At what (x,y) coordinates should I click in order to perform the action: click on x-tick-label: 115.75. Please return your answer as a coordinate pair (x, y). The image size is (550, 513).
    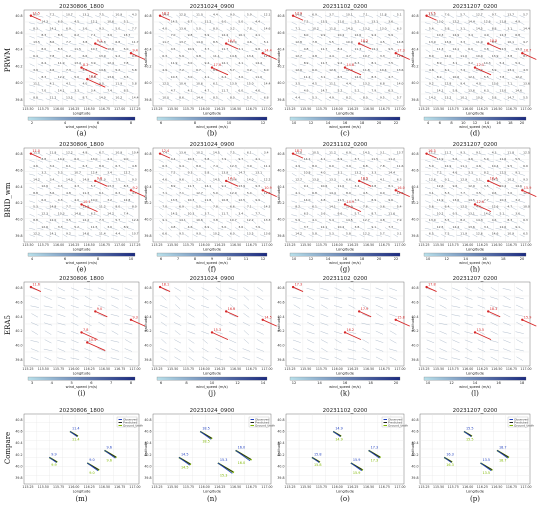
    Looking at the image, I should click on (453, 369).